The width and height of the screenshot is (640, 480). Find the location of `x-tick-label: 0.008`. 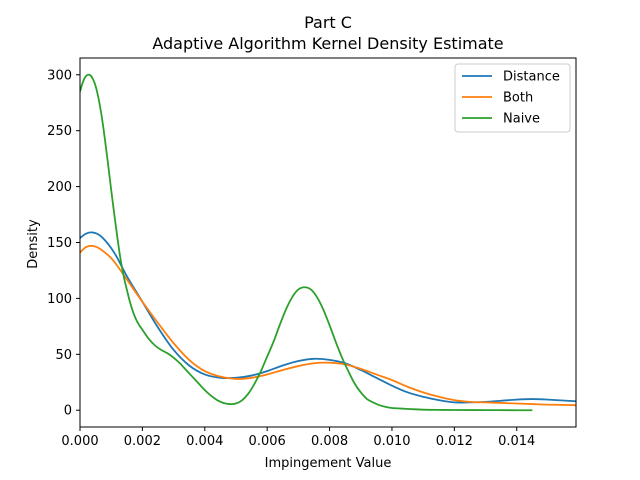

x-tick-label: 0.008 is located at coordinates (329, 441).